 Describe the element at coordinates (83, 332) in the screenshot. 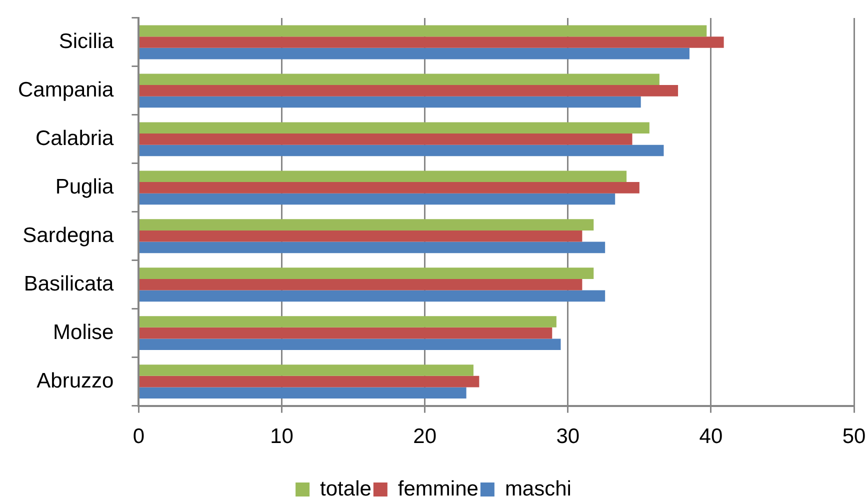

I see `y-tick-label: Molise` at that location.